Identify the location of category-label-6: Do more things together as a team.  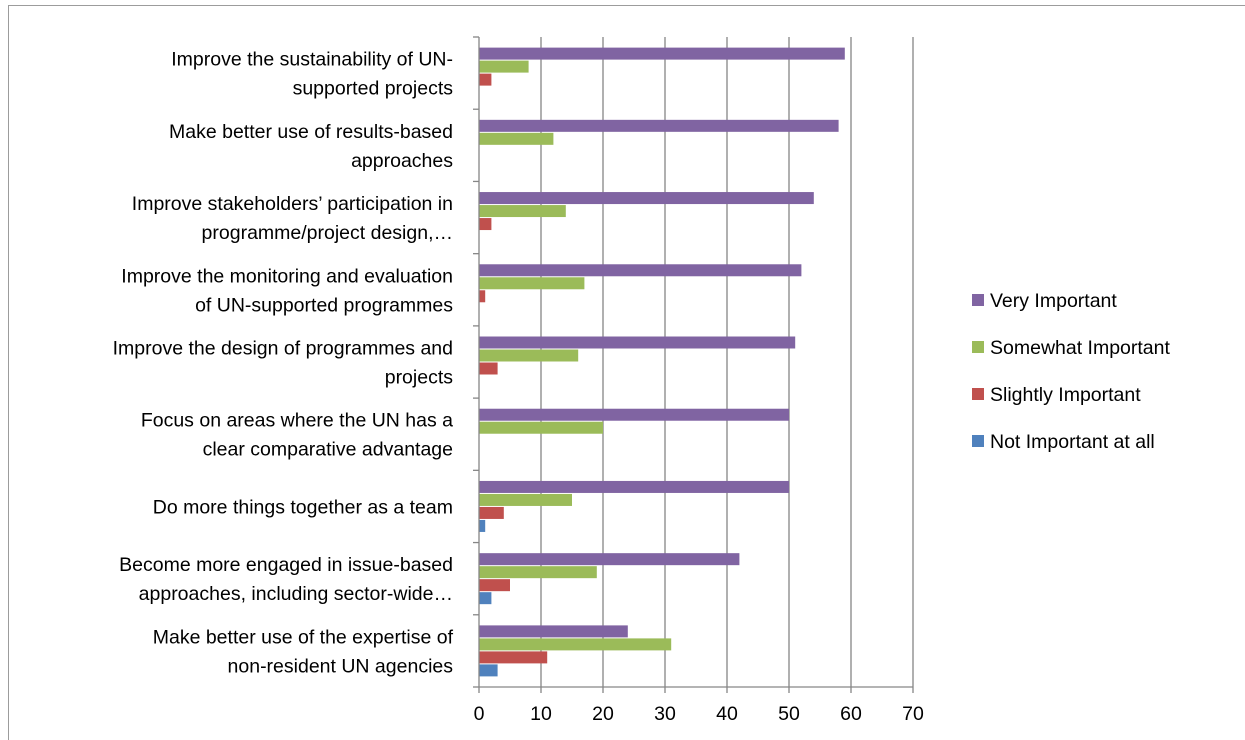
(303, 507).